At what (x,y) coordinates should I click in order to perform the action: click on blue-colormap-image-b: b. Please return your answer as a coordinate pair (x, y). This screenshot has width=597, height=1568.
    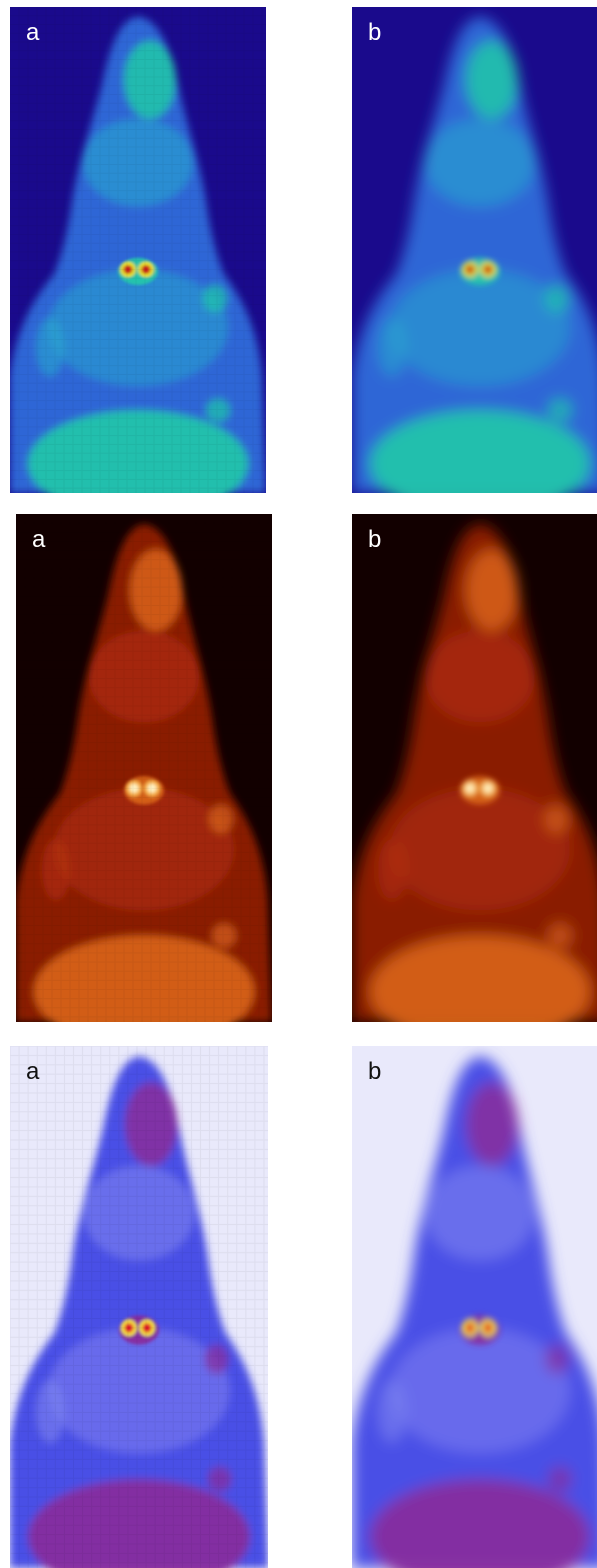
    Looking at the image, I should click on (474, 1307).